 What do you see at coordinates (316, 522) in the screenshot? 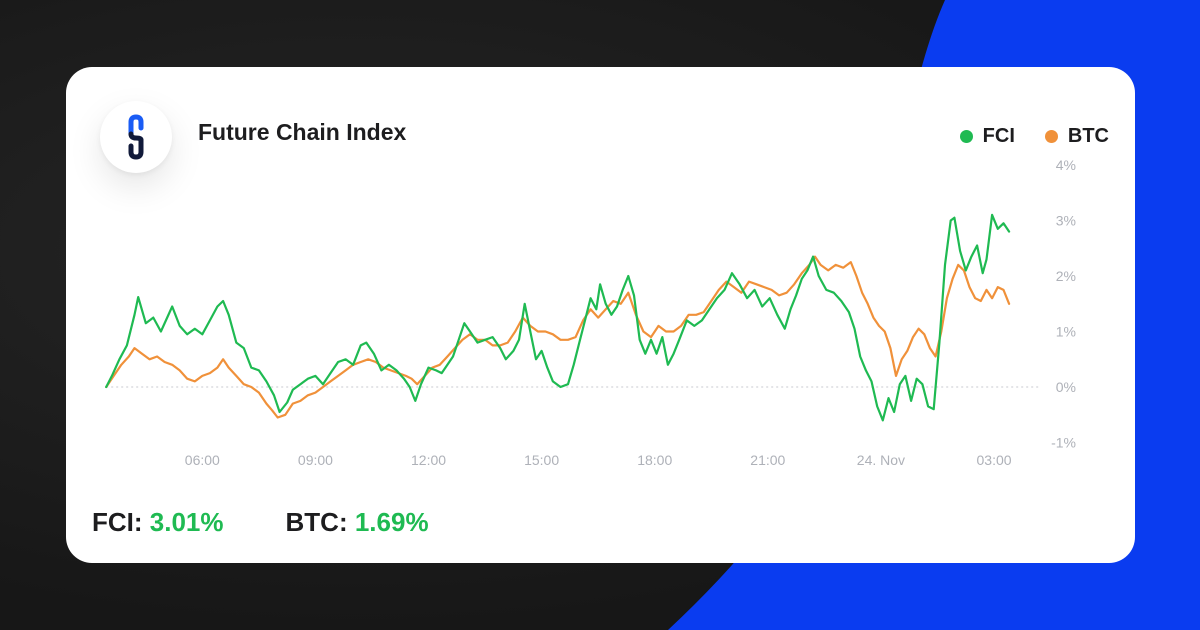
I see `stat-btc-label: BTC:` at bounding box center [316, 522].